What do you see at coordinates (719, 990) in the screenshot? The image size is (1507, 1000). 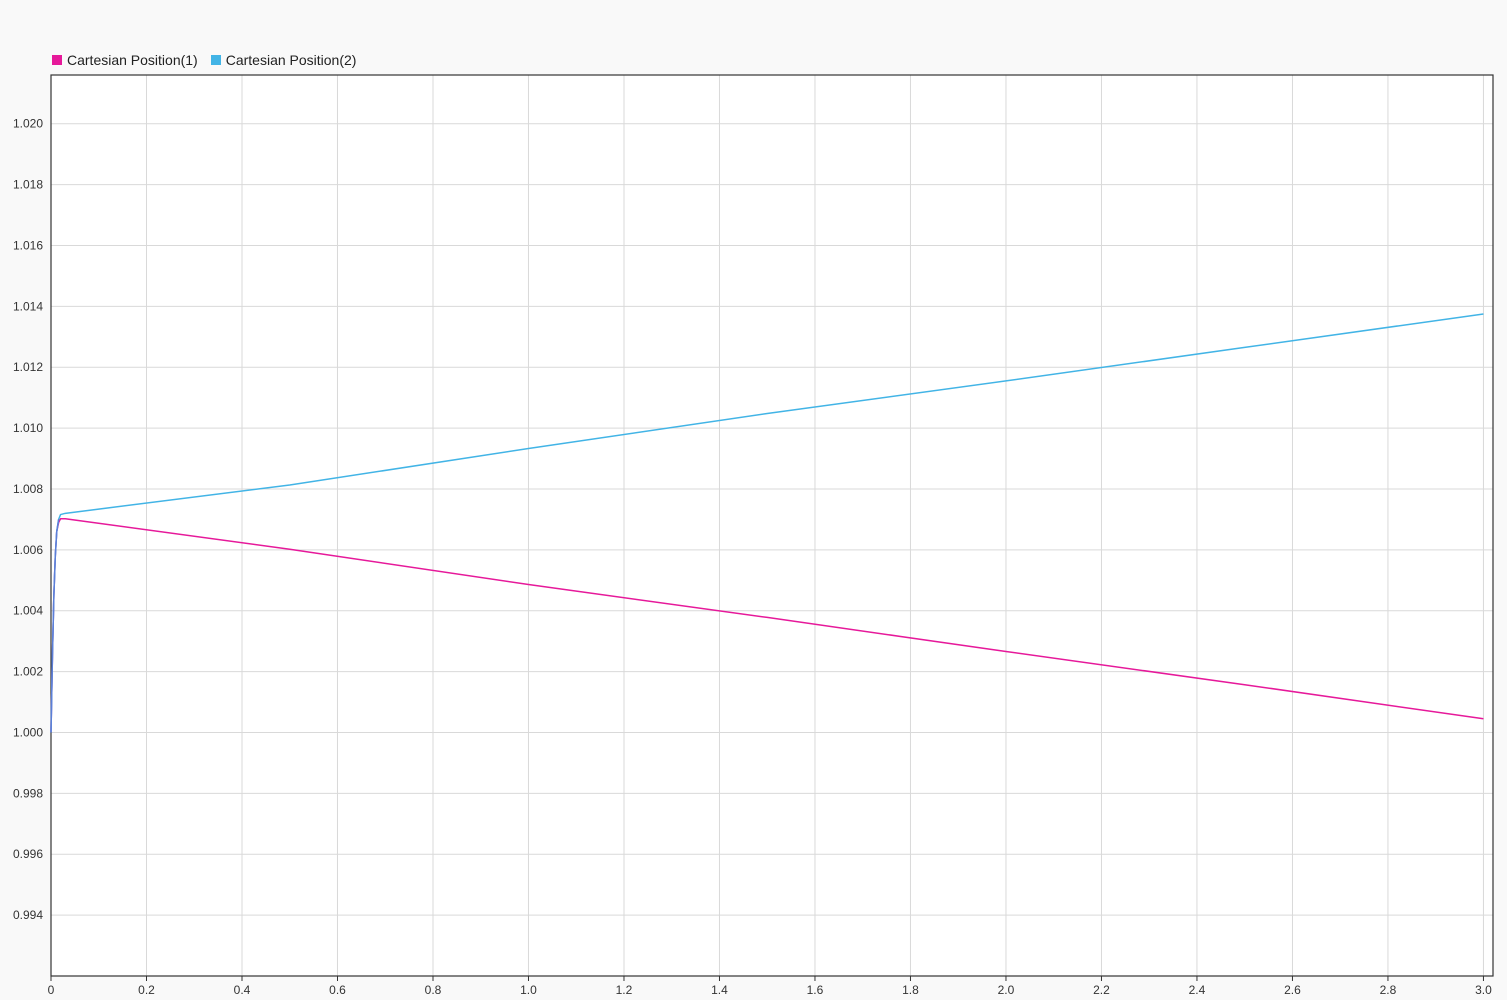 I see `x-tick-label: 1.4` at bounding box center [719, 990].